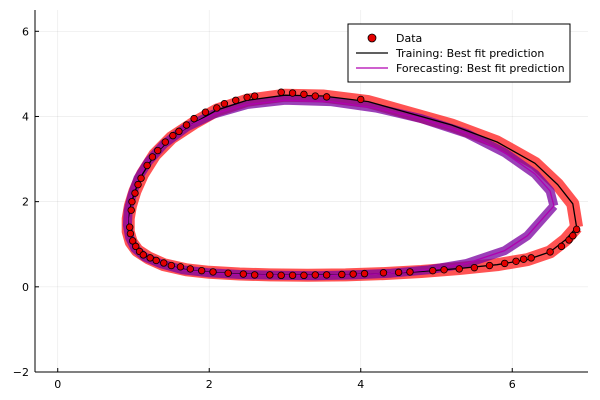 This screenshot has height=400, width=600. What do you see at coordinates (480, 68) in the screenshot?
I see `legend-label: Forecasting: Best fit prediction` at bounding box center [480, 68].